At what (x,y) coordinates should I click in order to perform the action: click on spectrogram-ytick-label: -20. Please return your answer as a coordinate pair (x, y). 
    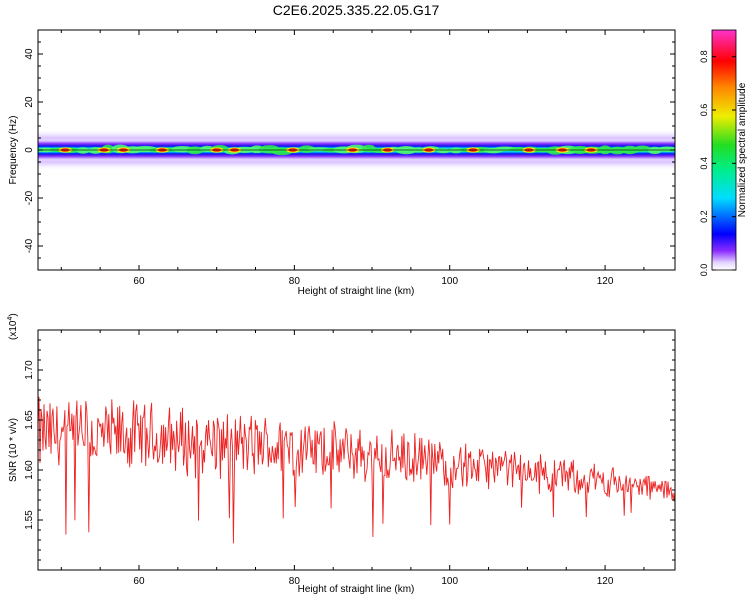
    Looking at the image, I should click on (29, 197).